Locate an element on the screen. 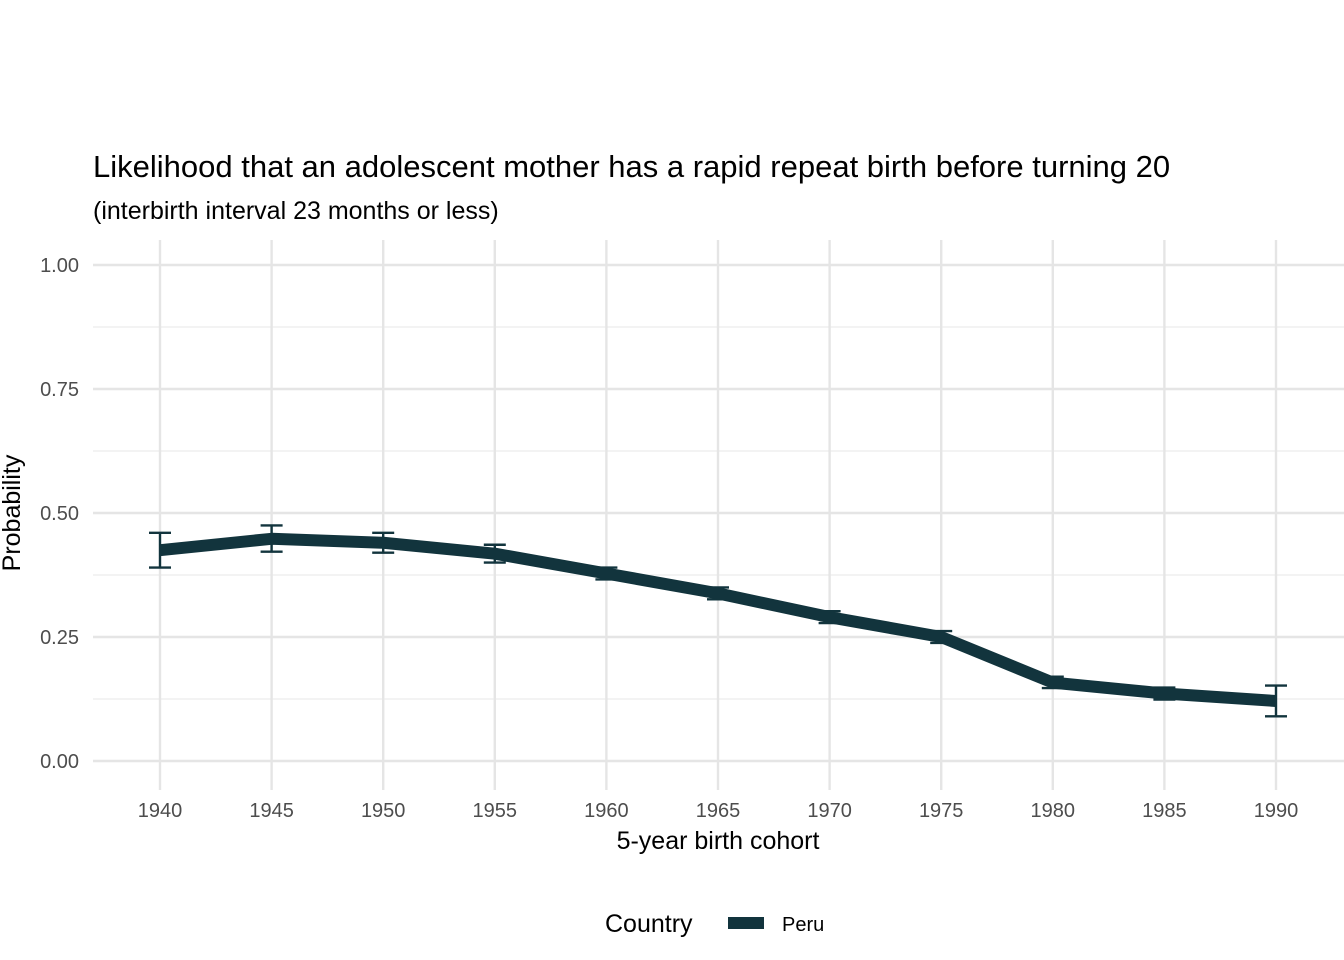  y-axis-title: Probability is located at coordinates (13, 512).